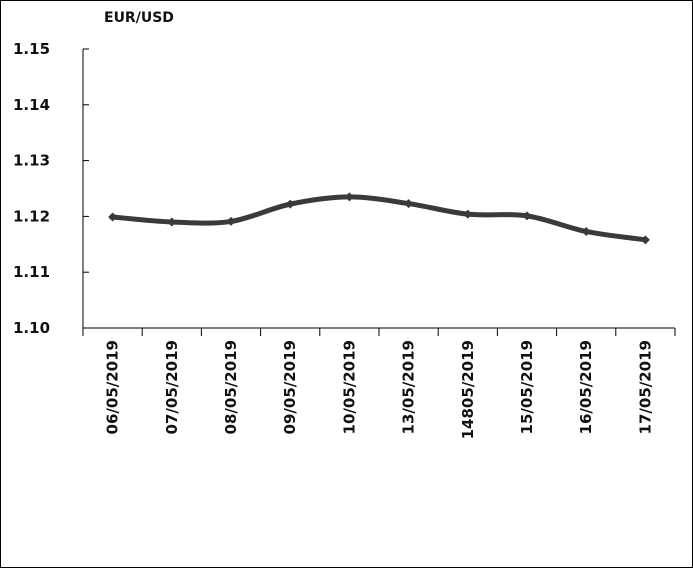 The height and width of the screenshot is (568, 693). What do you see at coordinates (409, 387) in the screenshot?
I see `x-tick-label: 13/05/2019` at bounding box center [409, 387].